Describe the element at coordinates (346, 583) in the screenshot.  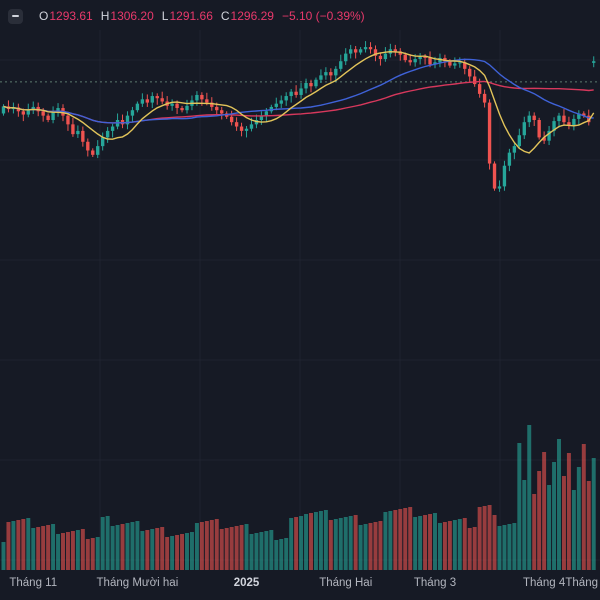
I see `x-tick-label: Tháng Hai` at that location.